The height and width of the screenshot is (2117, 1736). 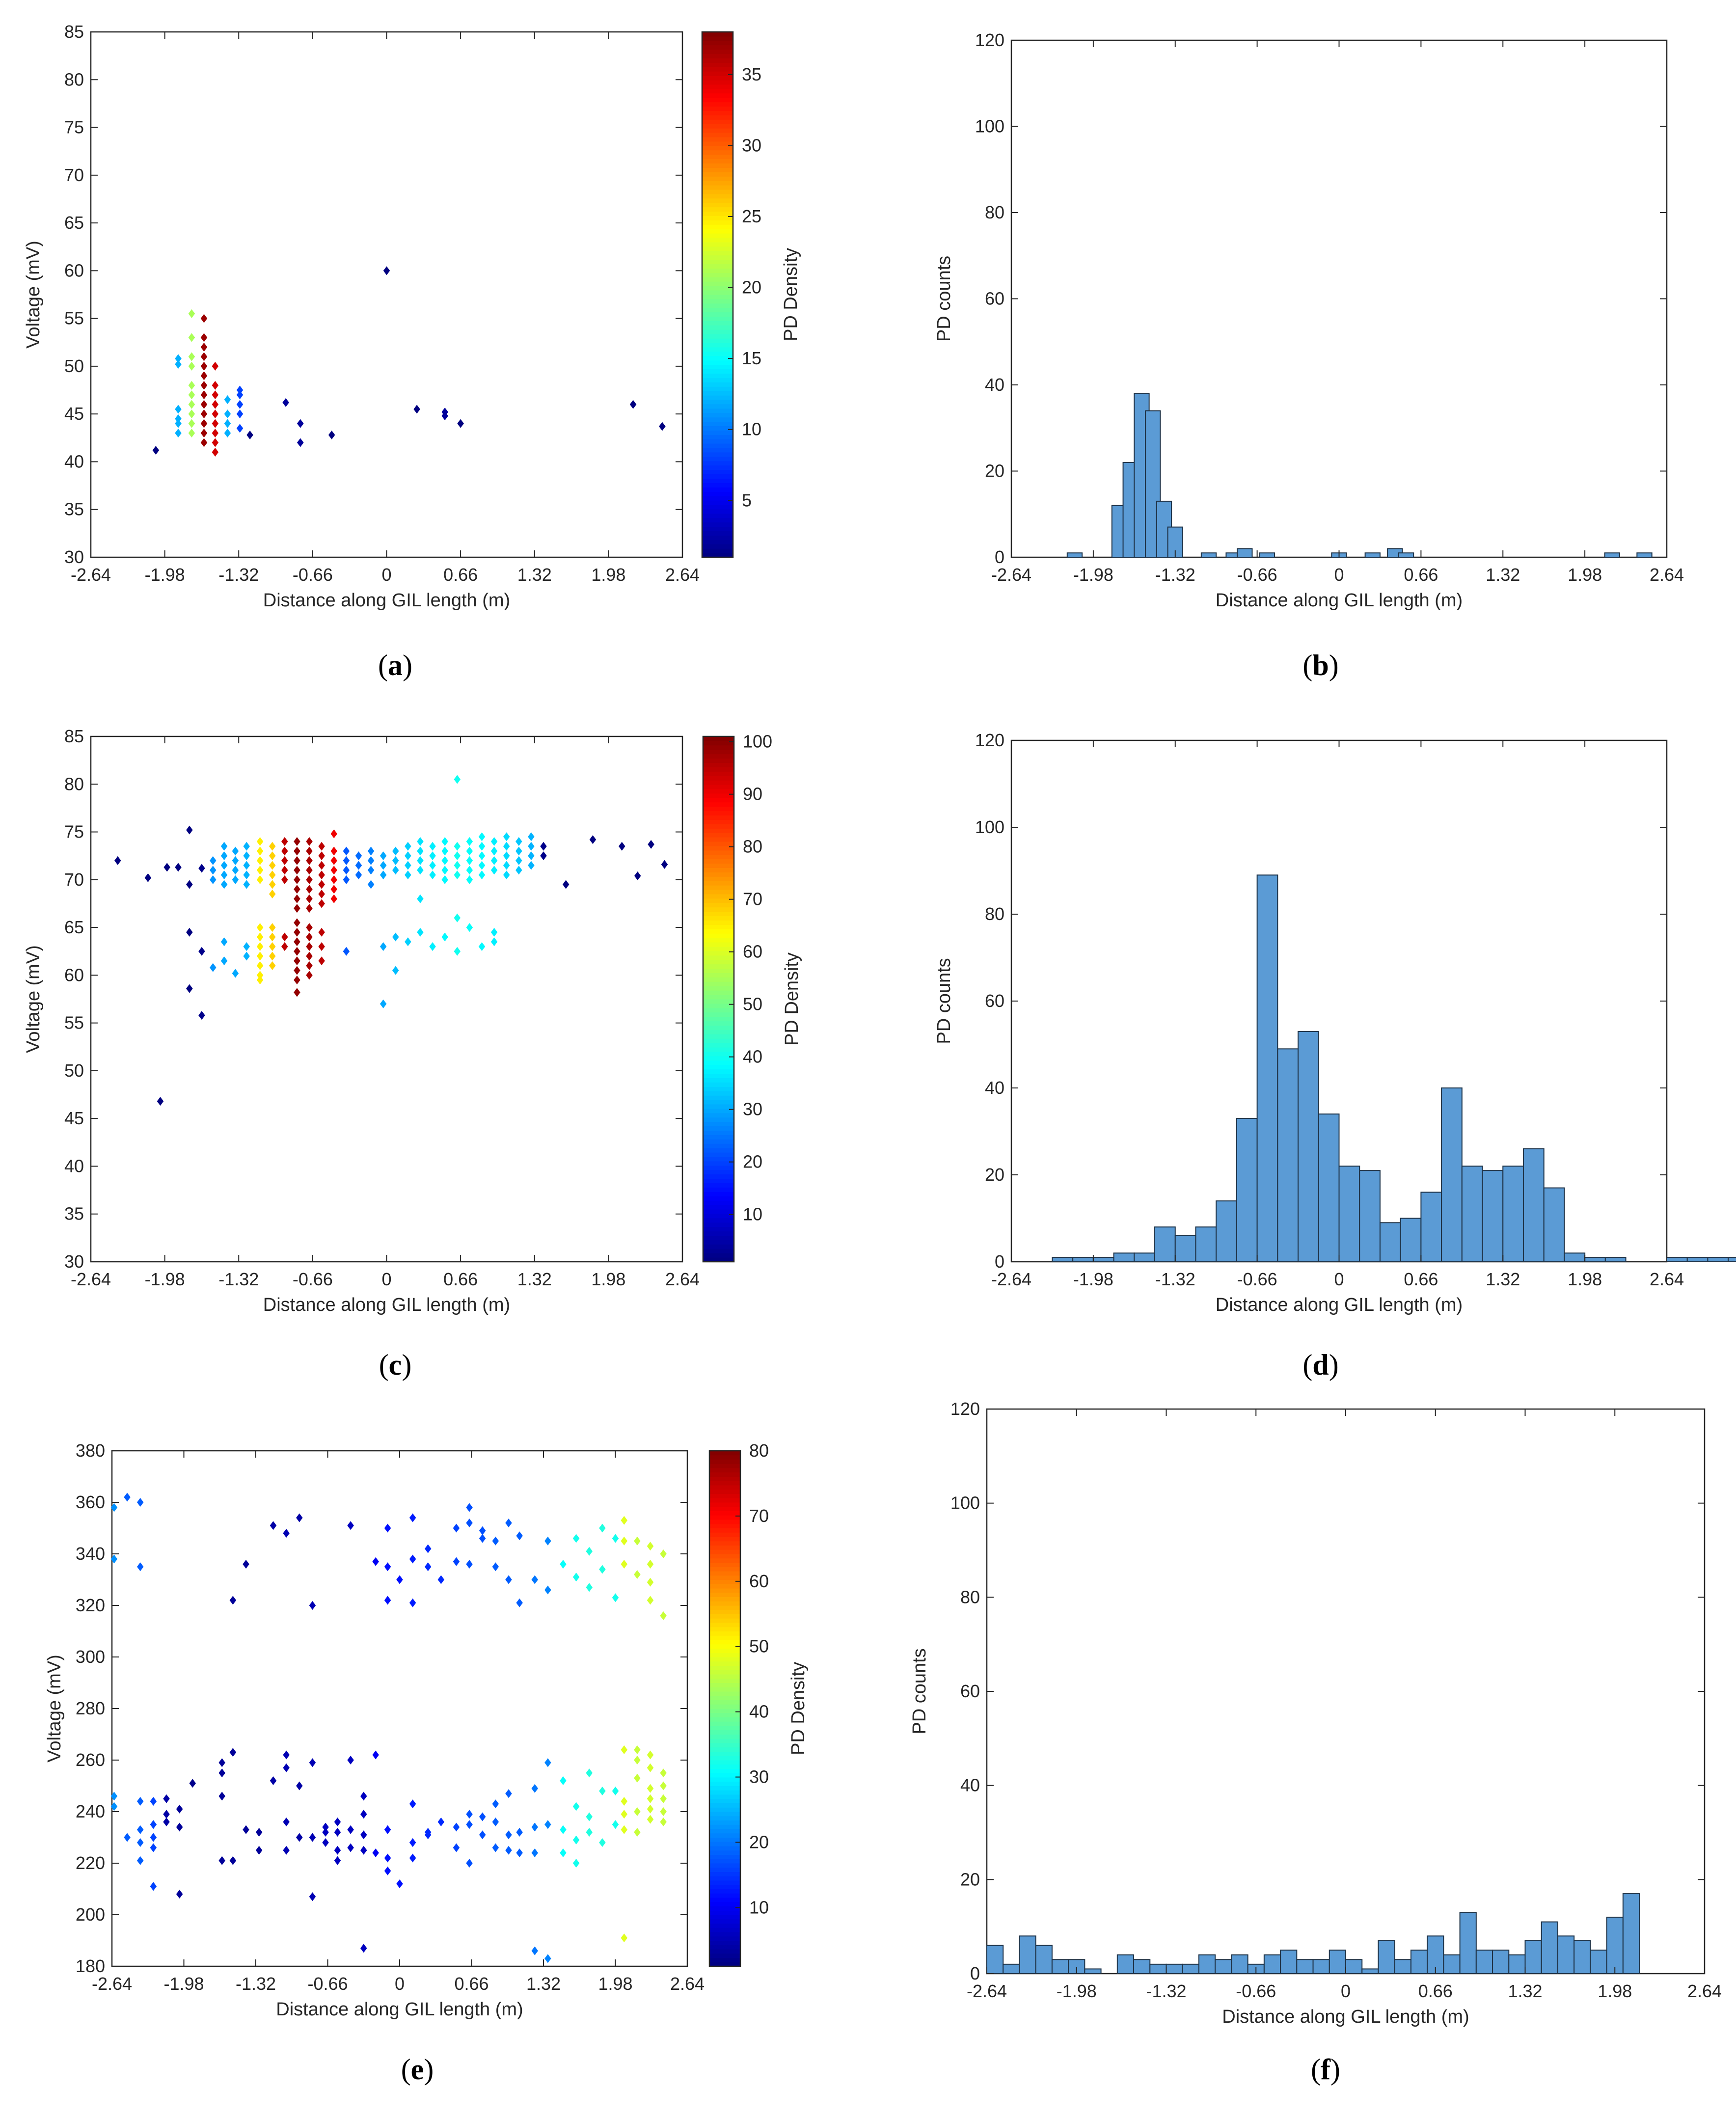 What do you see at coordinates (752, 847) in the screenshot?
I see `colorbar-tick-label-c-7: 80` at bounding box center [752, 847].